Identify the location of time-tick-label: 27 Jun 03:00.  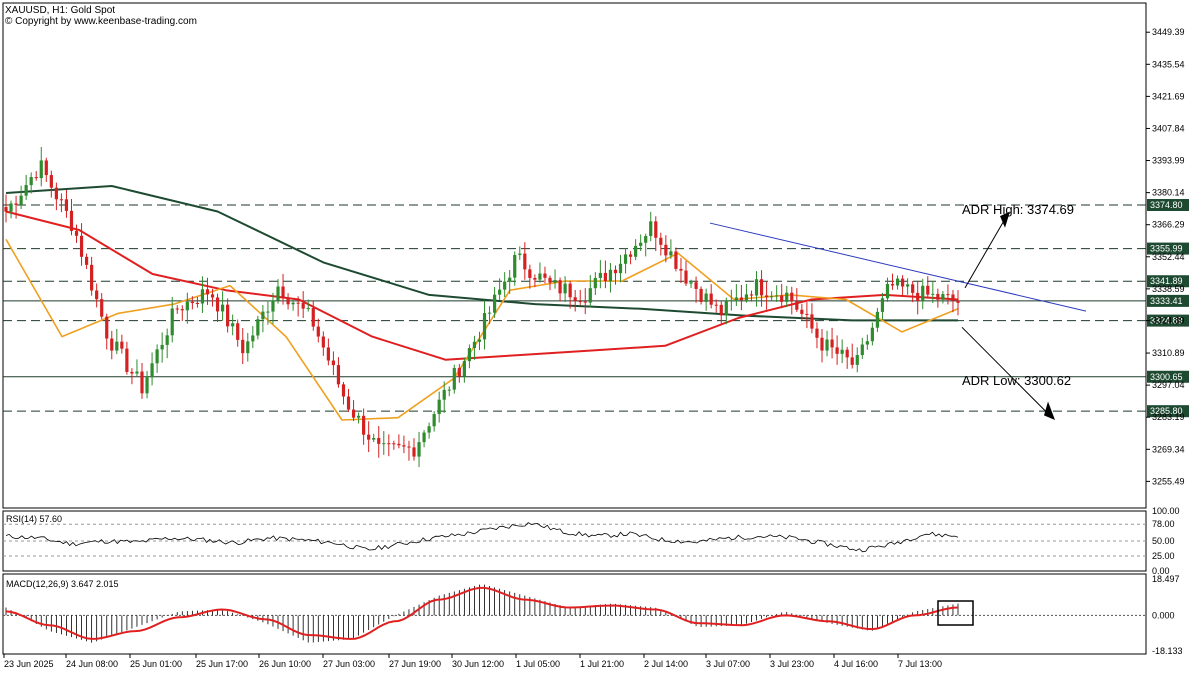
(349, 664).